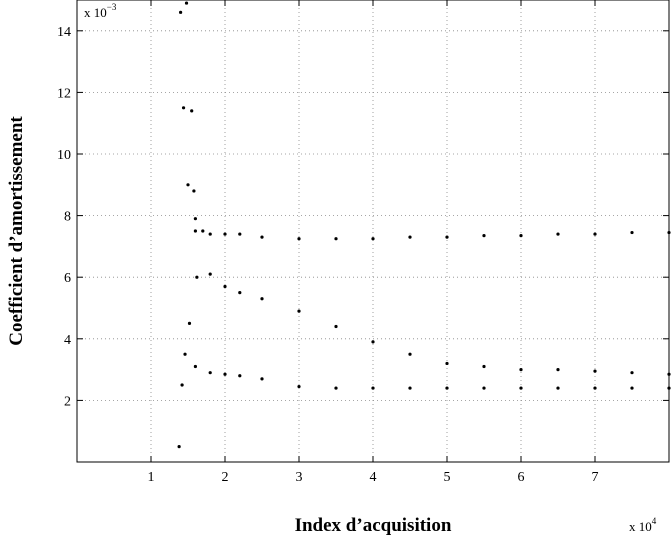  Describe the element at coordinates (373, 477) in the screenshot. I see `x-tick-label: 4` at that location.